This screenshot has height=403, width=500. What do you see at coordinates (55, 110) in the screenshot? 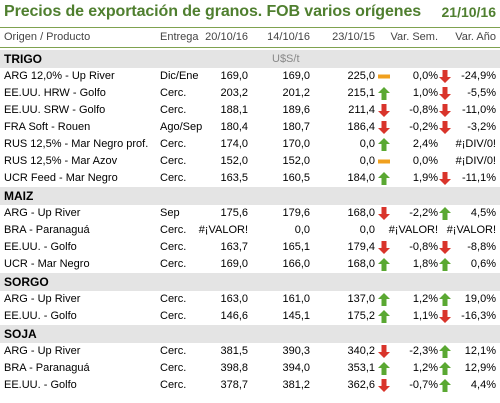
I see `product-cell: EE.UU. SRW - Golfo` at bounding box center [55, 110].